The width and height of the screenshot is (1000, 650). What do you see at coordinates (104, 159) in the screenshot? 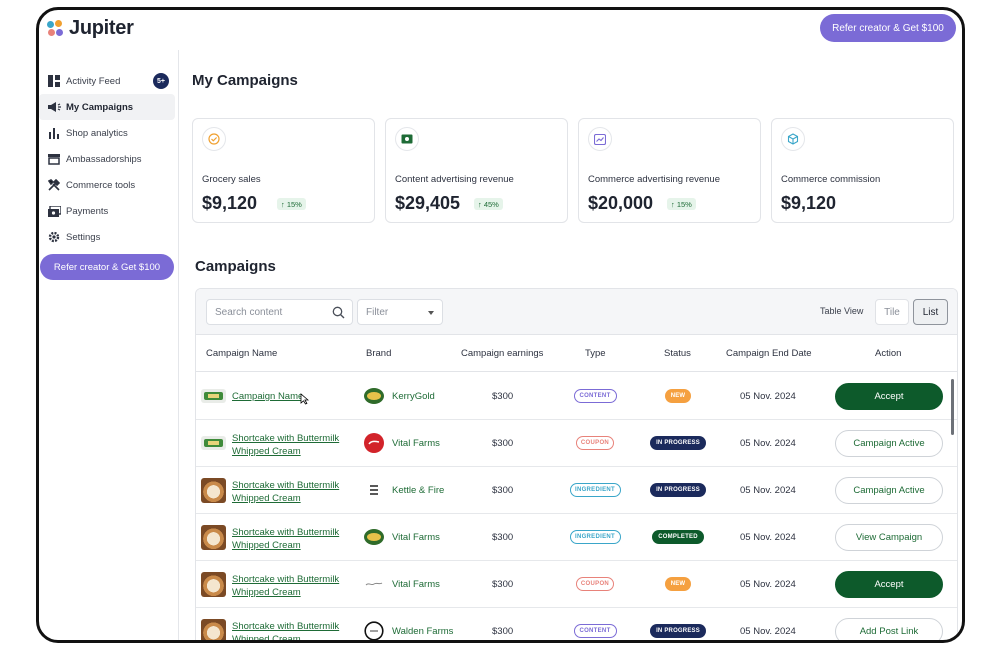
I see `sidebar-item-label: Ambassadorships` at bounding box center [104, 159].